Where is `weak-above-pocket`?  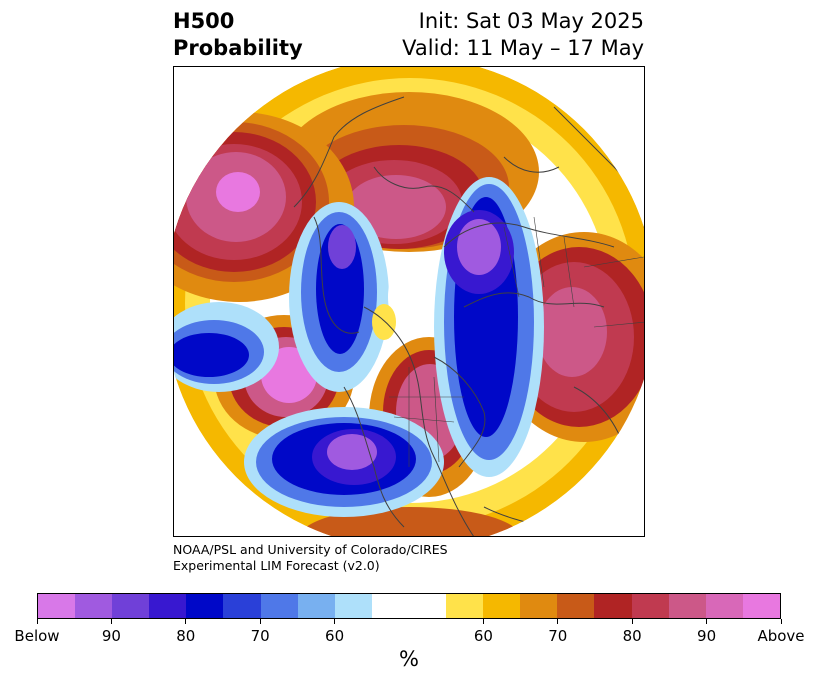 weak-above-pocket is located at coordinates (384, 322).